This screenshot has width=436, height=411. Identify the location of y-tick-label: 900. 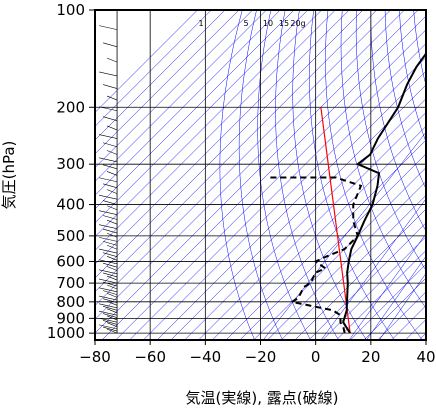
(70, 318).